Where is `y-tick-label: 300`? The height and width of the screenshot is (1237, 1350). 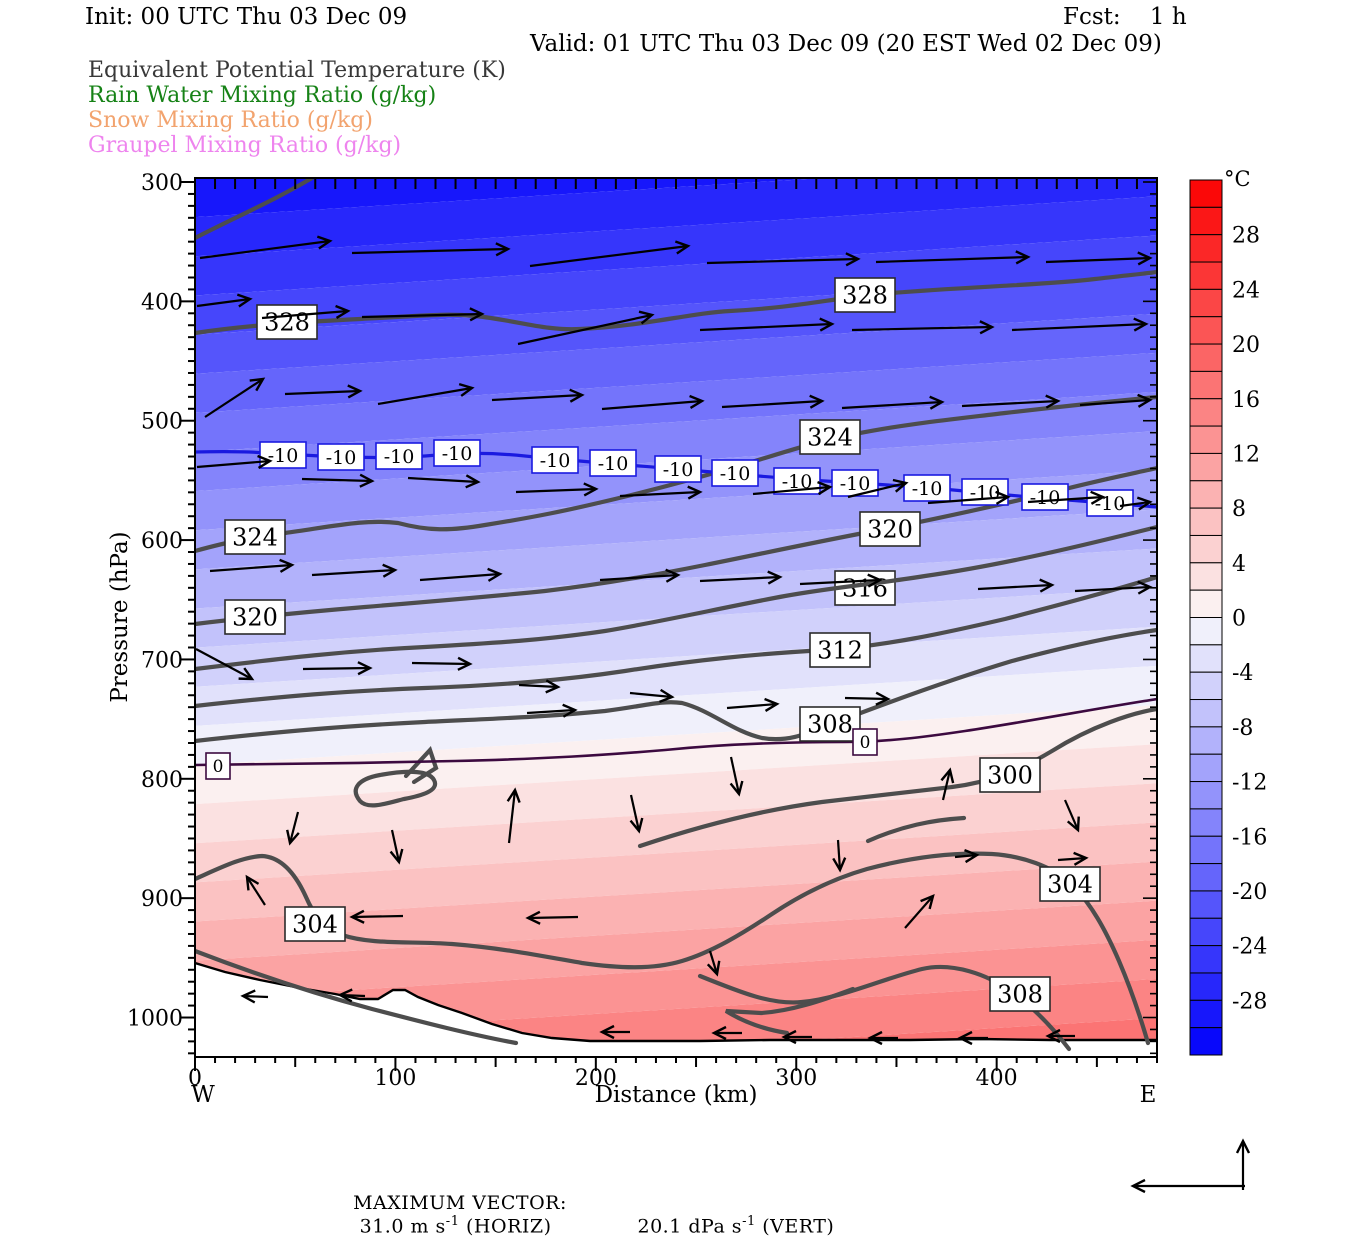 y-tick-label: 300 is located at coordinates (162, 183).